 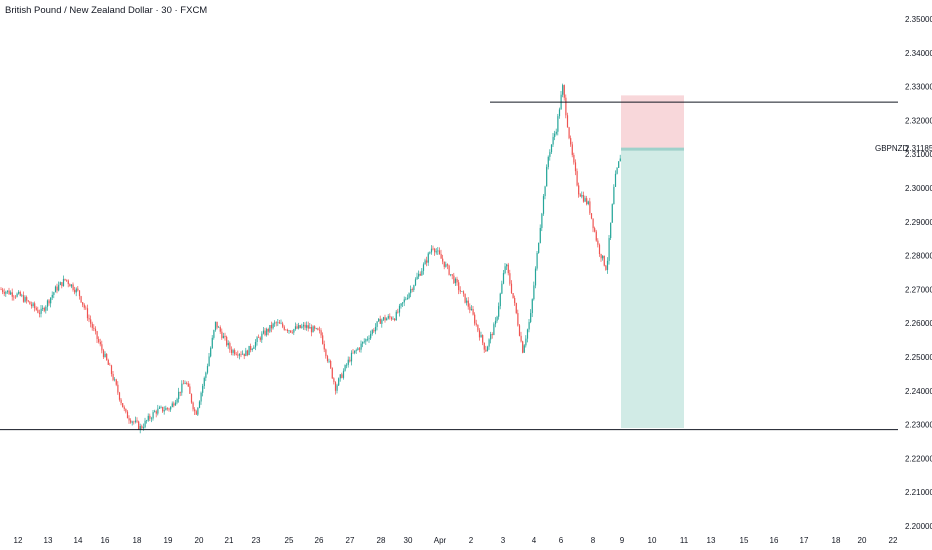 I want to click on x-tick-label: 10, so click(x=652, y=540).